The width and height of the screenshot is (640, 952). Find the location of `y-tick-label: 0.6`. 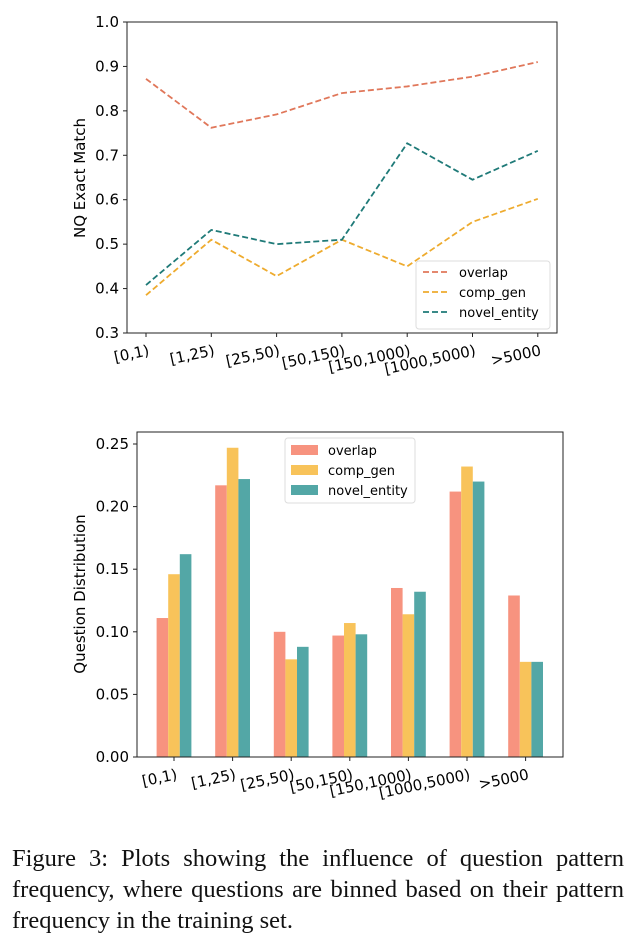

y-tick-label: 0.6 is located at coordinates (107, 200).